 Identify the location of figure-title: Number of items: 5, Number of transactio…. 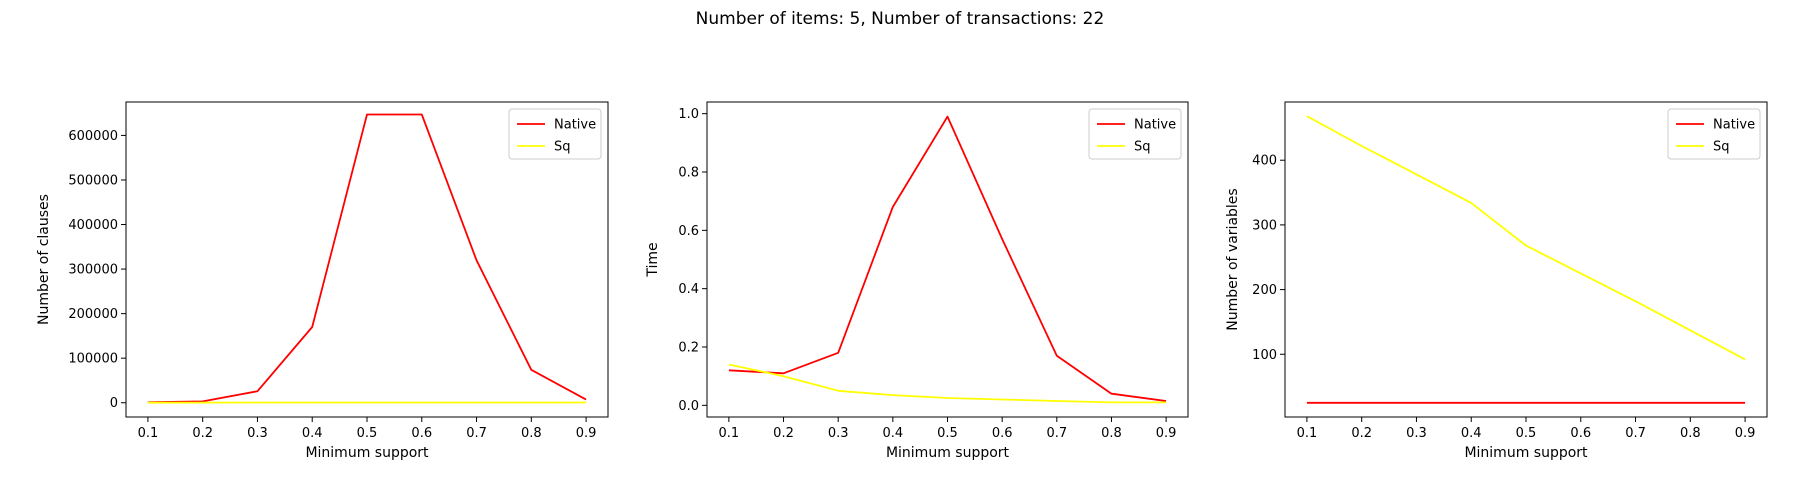
(900, 19).